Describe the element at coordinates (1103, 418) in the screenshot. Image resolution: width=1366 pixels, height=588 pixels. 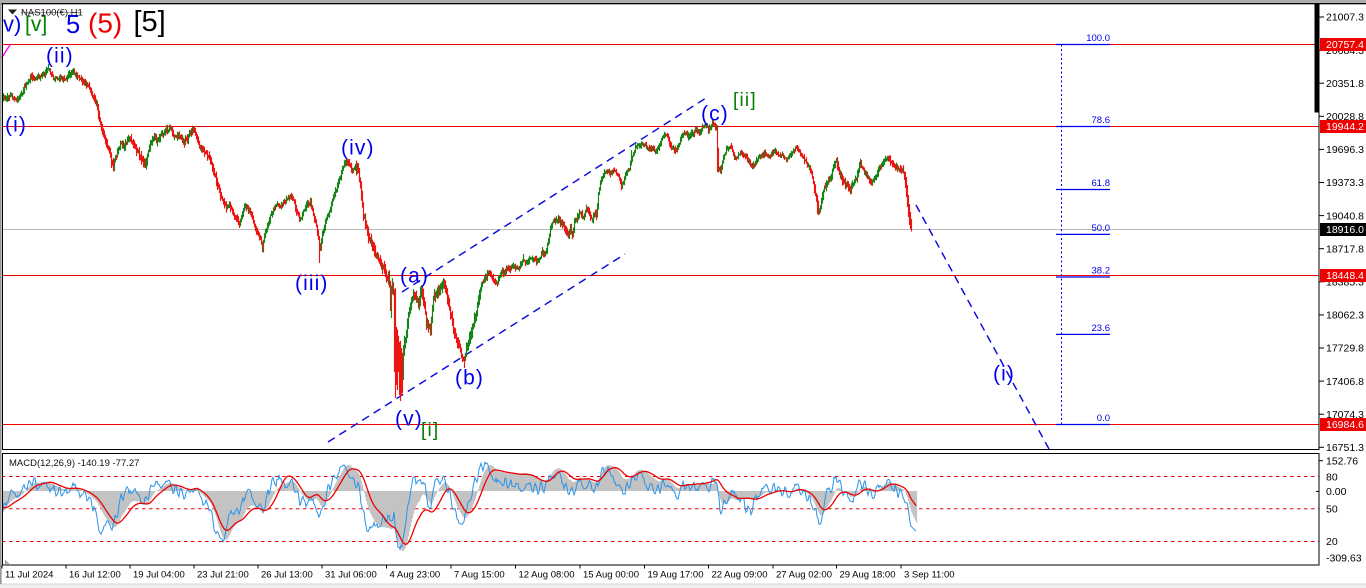
I see `svg-text: 0.0` at that location.